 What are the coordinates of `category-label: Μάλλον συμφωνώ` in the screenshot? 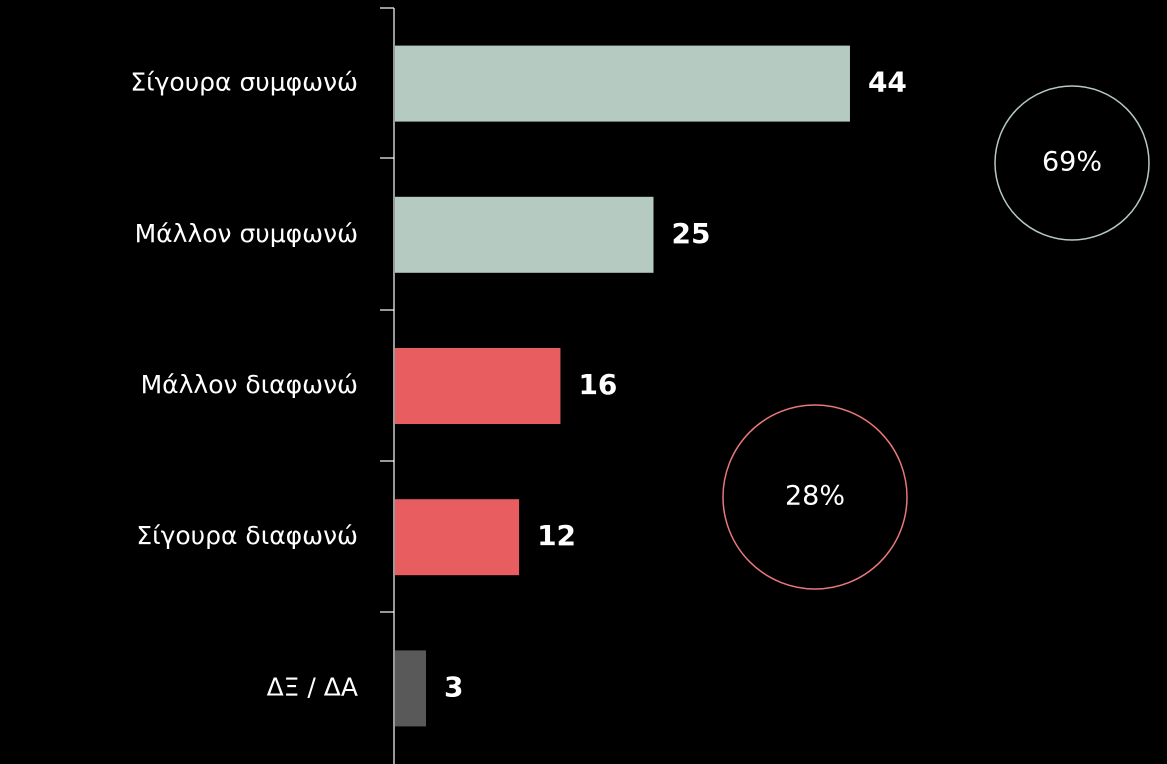 It's located at (246, 233).